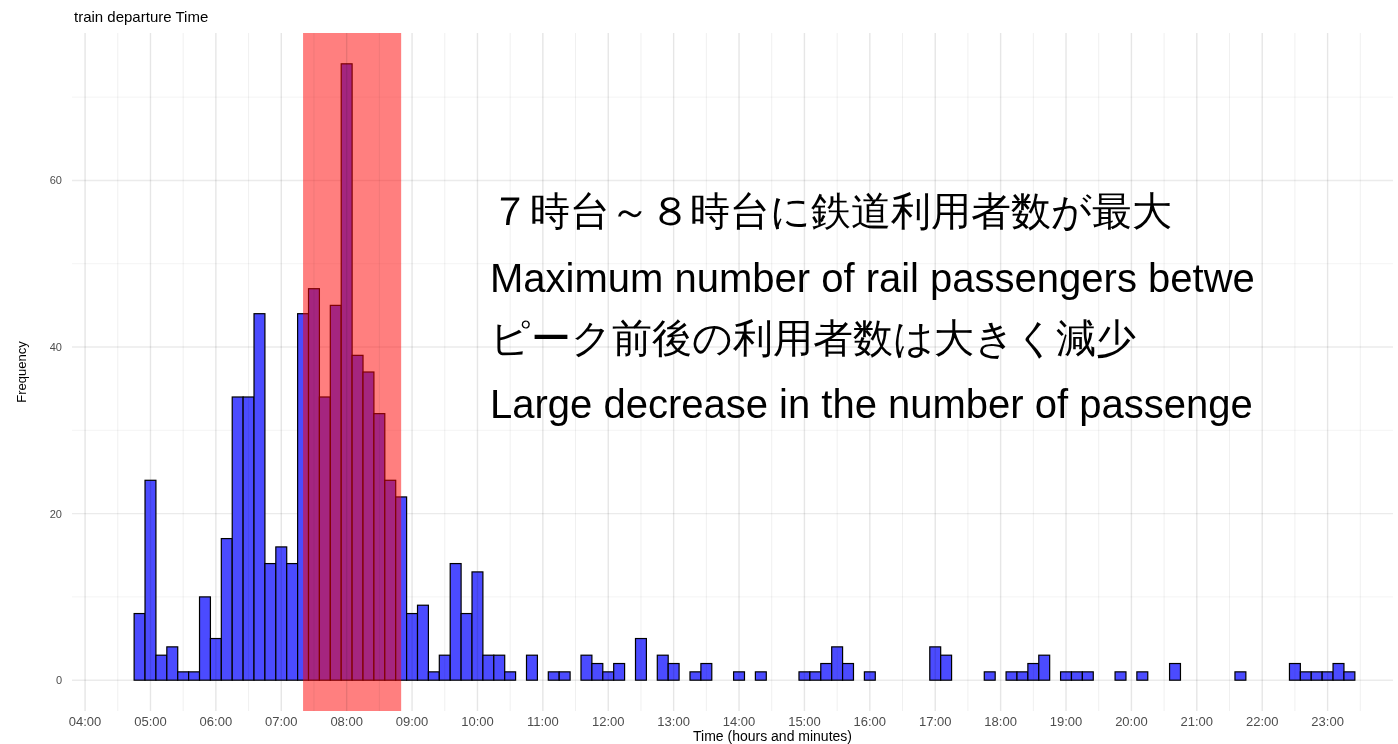  I want to click on x-tick-label: 23:00, so click(1327, 721).